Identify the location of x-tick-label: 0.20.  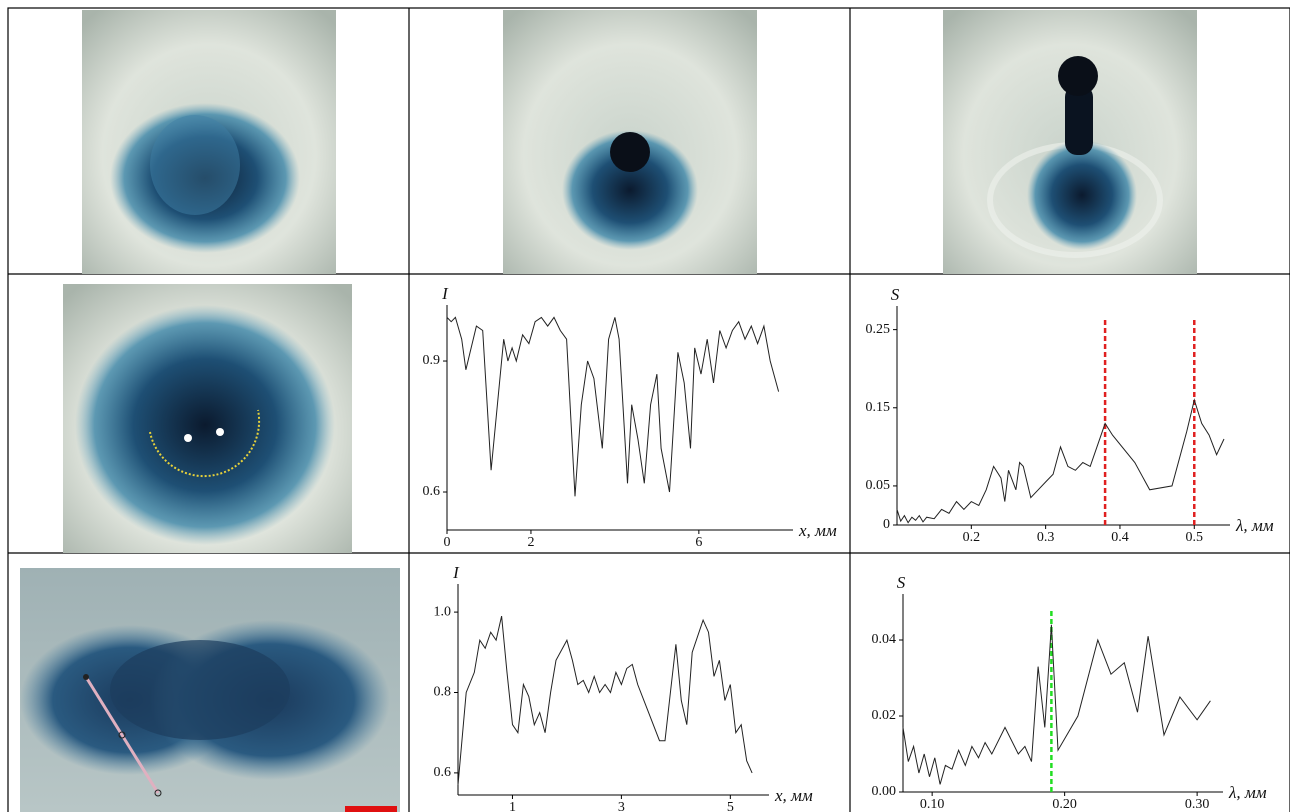
(1064, 804).